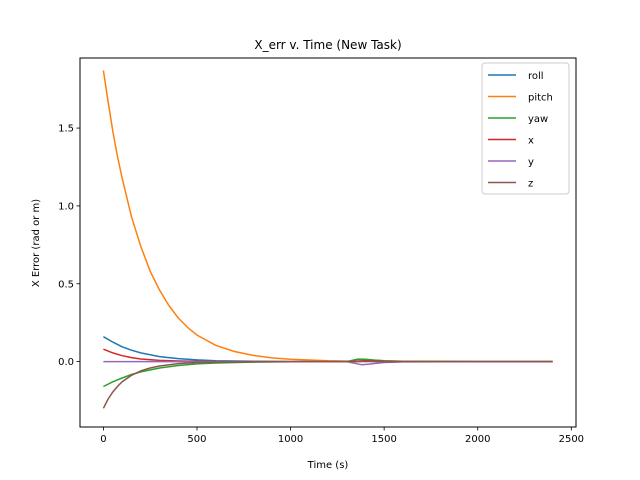 The height and width of the screenshot is (480, 640). I want to click on x-tick-label: 2500, so click(571, 439).